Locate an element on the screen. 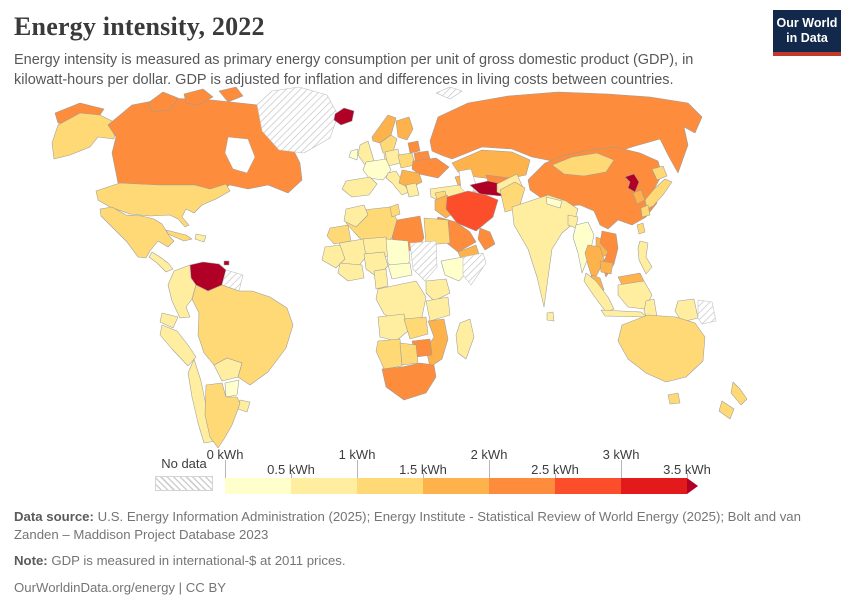 This screenshot has height=605, width=850. country-ireland is located at coordinates (353, 154).